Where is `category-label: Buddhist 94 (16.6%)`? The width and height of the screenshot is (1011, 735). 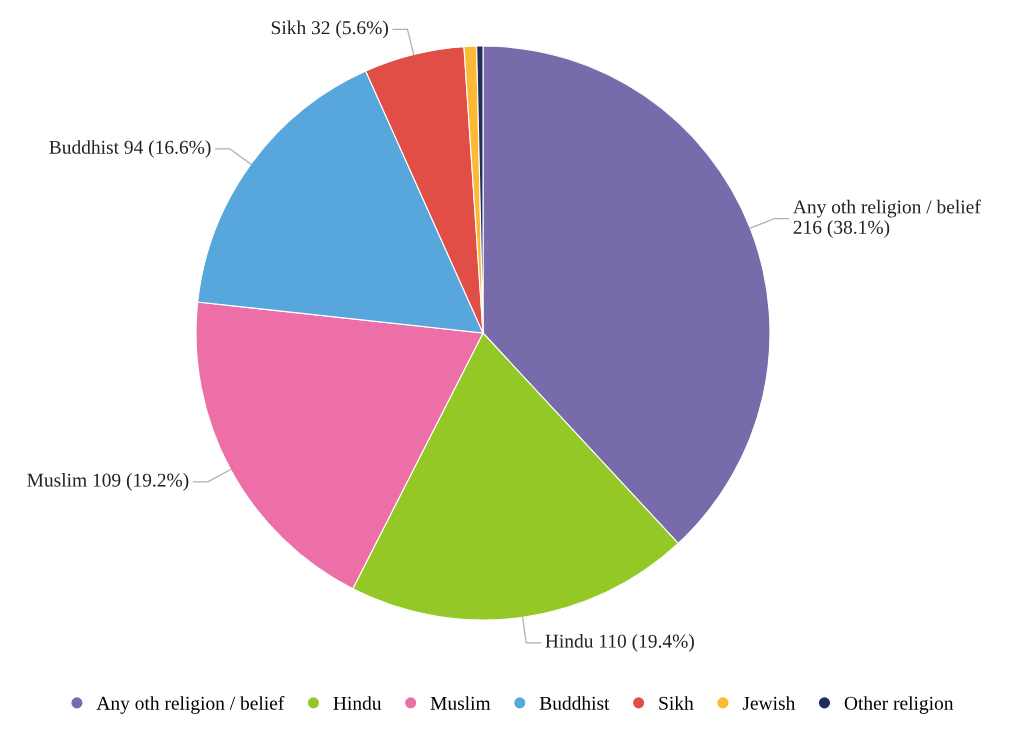 category-label: Buddhist 94 (16.6%) is located at coordinates (130, 149).